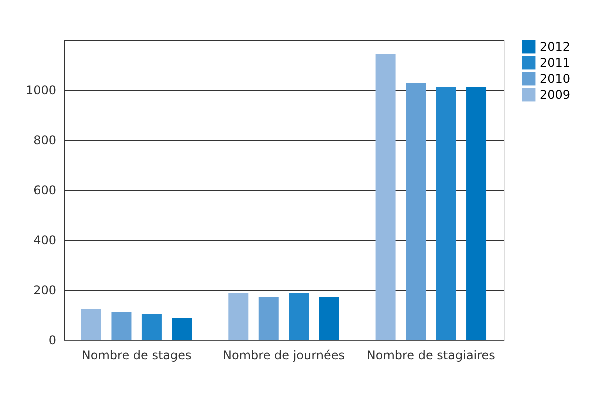  What do you see at coordinates (555, 95) in the screenshot?
I see `legend-label: 2009` at bounding box center [555, 95].